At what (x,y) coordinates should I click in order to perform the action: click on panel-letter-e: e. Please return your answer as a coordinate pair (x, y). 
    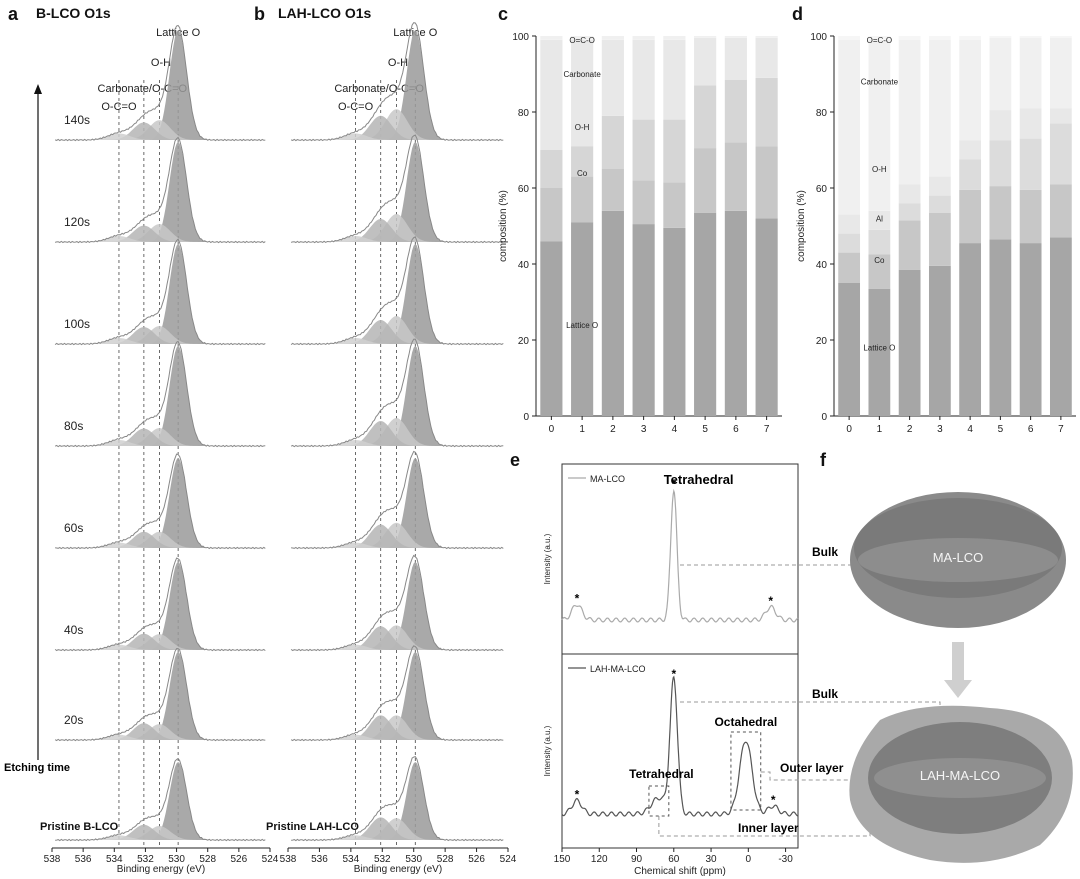
    Looking at the image, I should click on (515, 460).